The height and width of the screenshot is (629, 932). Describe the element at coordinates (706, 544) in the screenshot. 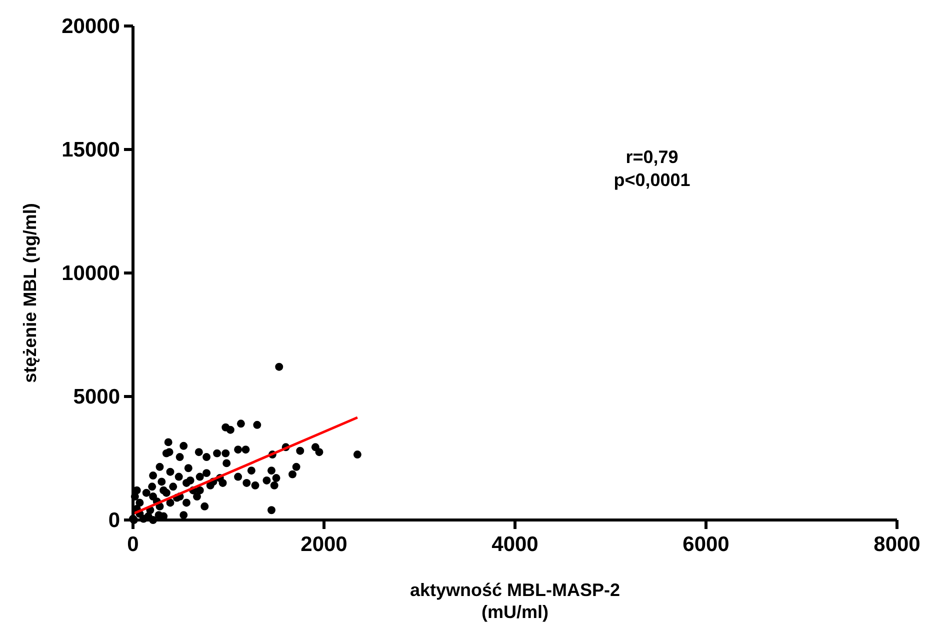

I see `x-tick-label: 6000` at that location.